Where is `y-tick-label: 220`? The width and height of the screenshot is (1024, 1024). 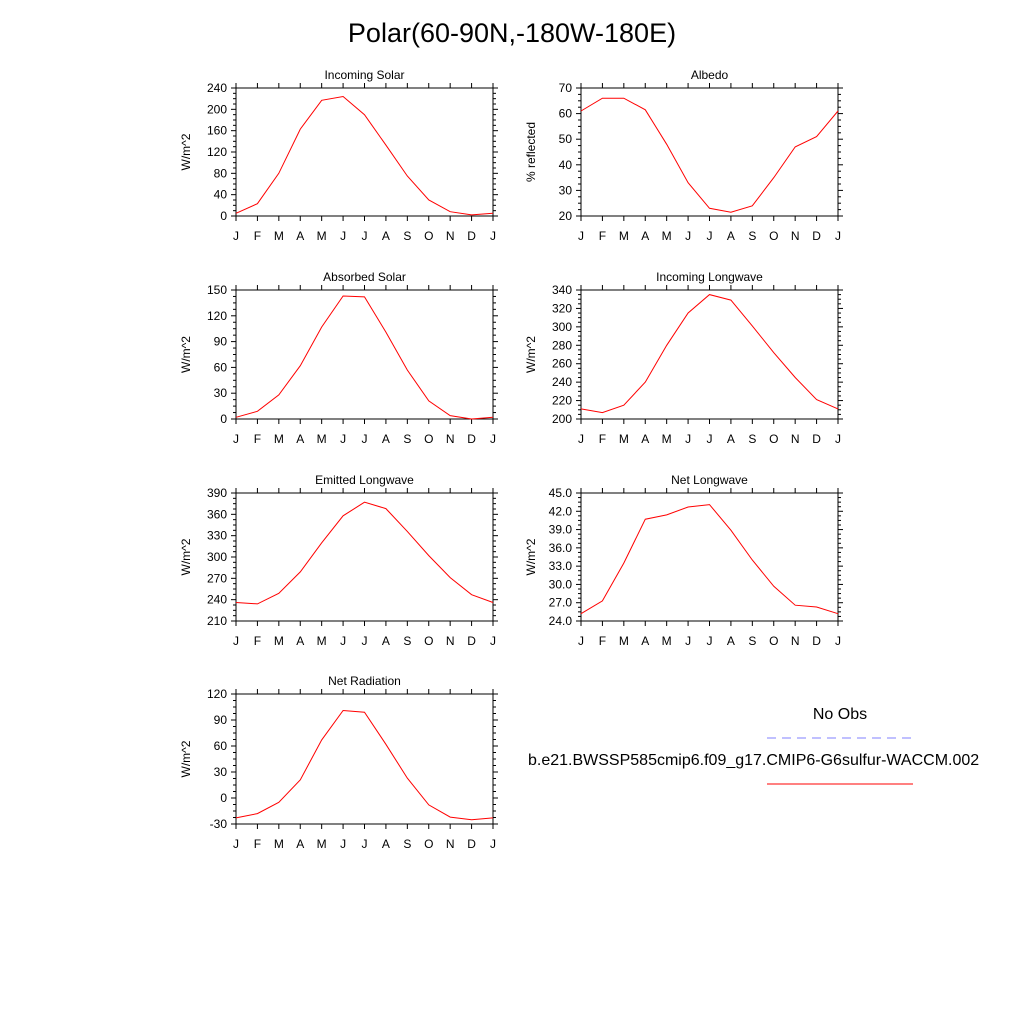 y-tick-label: 220 is located at coordinates (562, 401).